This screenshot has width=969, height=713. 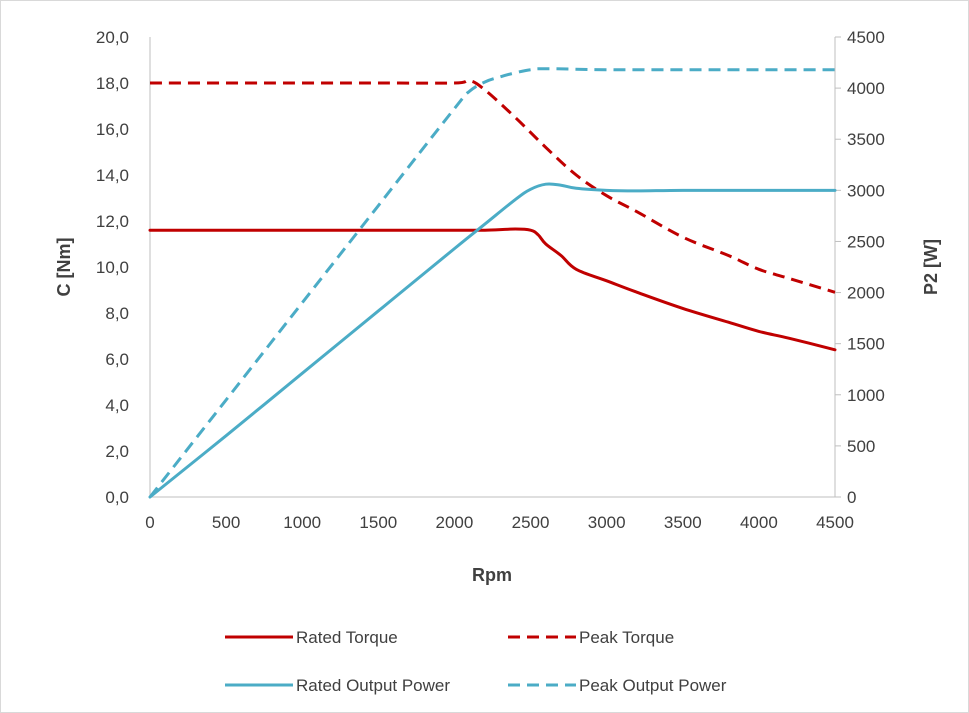 I want to click on x-tick-label: 4500, so click(x=835, y=522).